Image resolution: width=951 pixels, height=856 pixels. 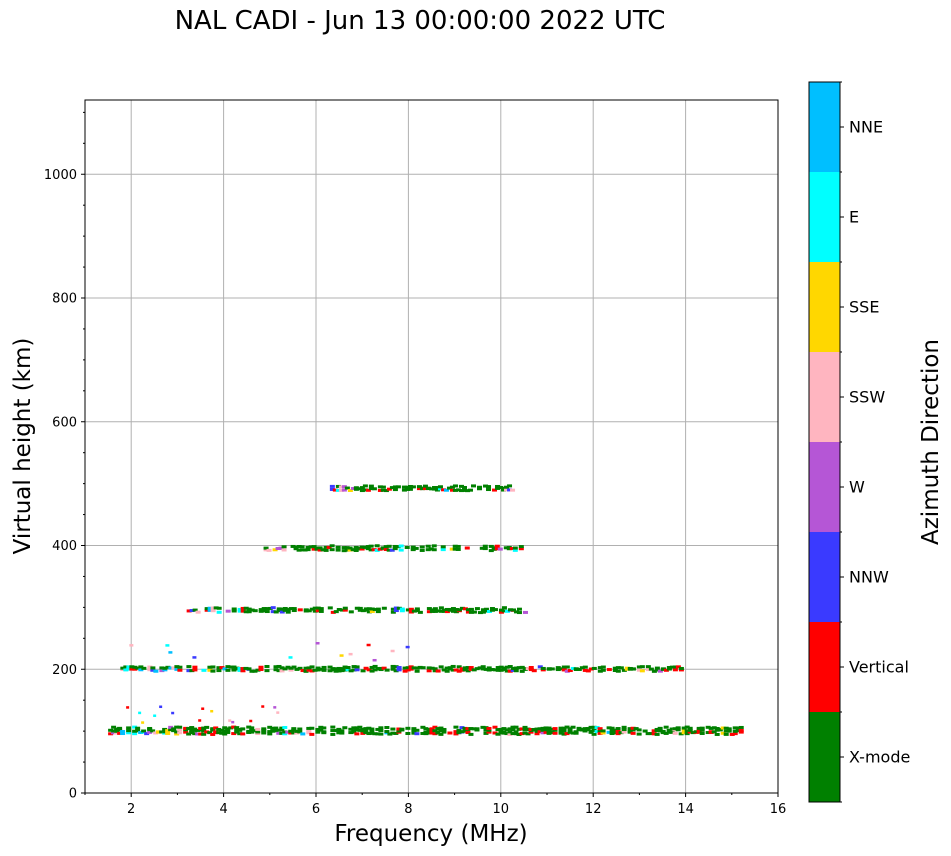 I want to click on y-axis: 0 200 400 600 800 1000, so click(x=64, y=456).